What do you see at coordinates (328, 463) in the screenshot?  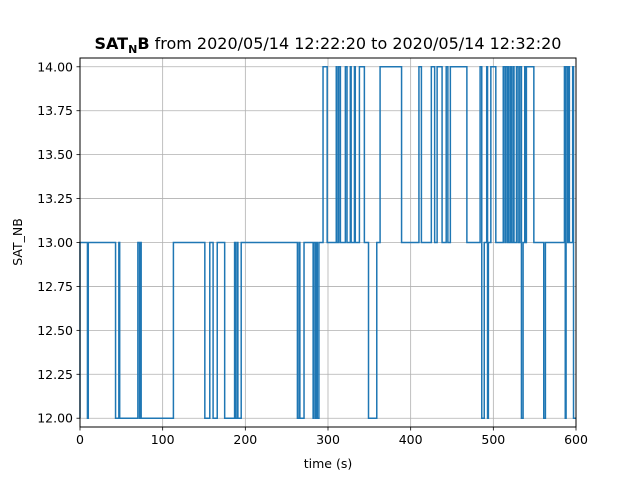 I see `x-axis-label: time (s)` at bounding box center [328, 463].